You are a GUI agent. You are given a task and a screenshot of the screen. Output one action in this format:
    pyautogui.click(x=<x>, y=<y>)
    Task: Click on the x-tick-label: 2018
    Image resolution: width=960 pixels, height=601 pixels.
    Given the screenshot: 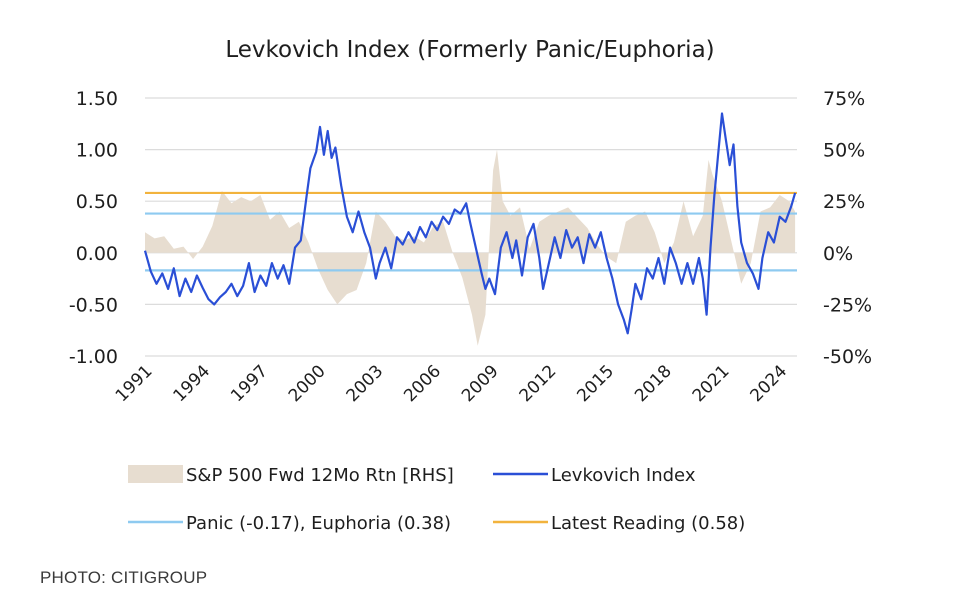 What is the action you would take?
    pyautogui.click(x=653, y=383)
    